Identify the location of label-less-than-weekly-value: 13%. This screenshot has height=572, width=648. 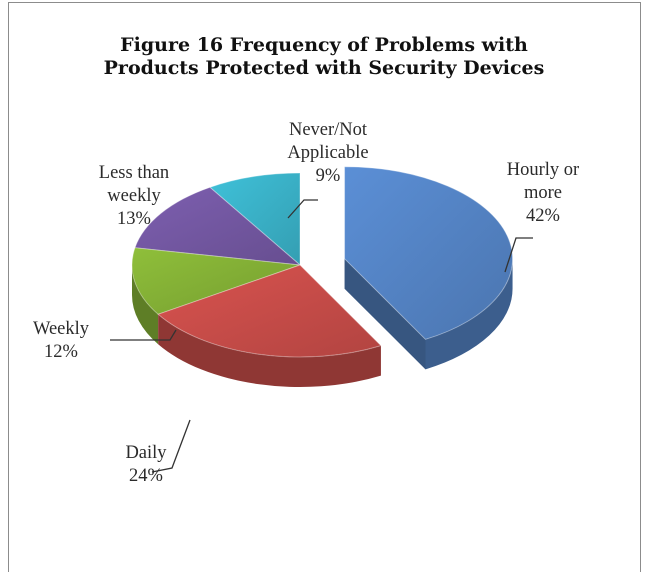
(134, 219).